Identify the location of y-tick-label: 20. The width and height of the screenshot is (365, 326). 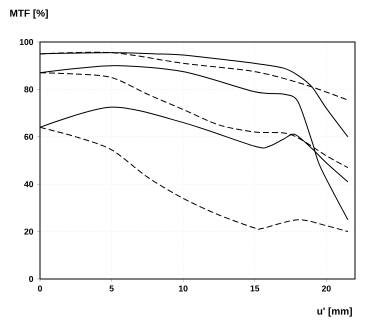
(29, 231).